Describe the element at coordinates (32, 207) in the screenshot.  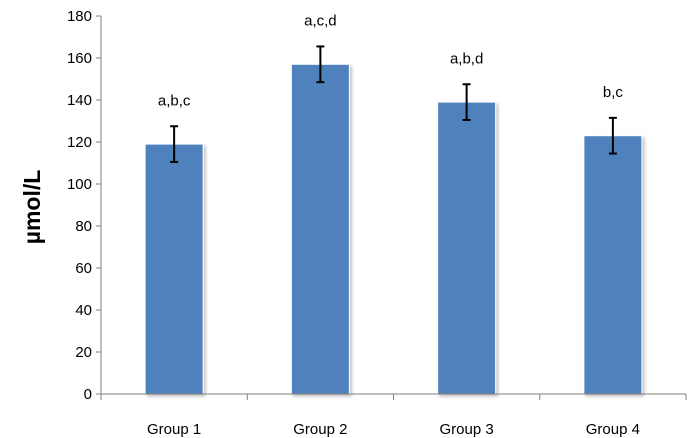
I see `y-axis-label: µmol/L` at that location.